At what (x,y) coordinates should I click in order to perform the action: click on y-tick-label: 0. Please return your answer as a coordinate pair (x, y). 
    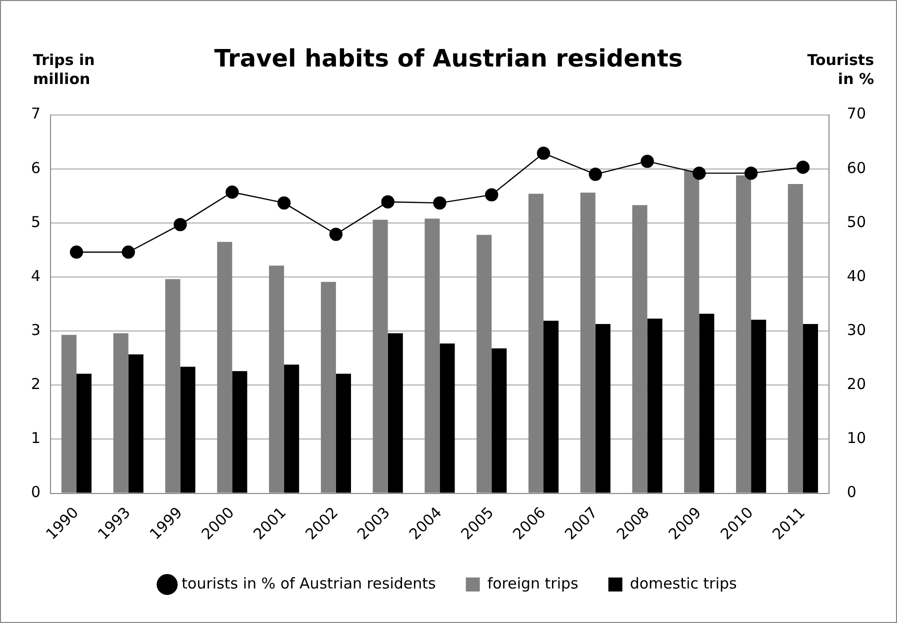
    Looking at the image, I should click on (35, 492).